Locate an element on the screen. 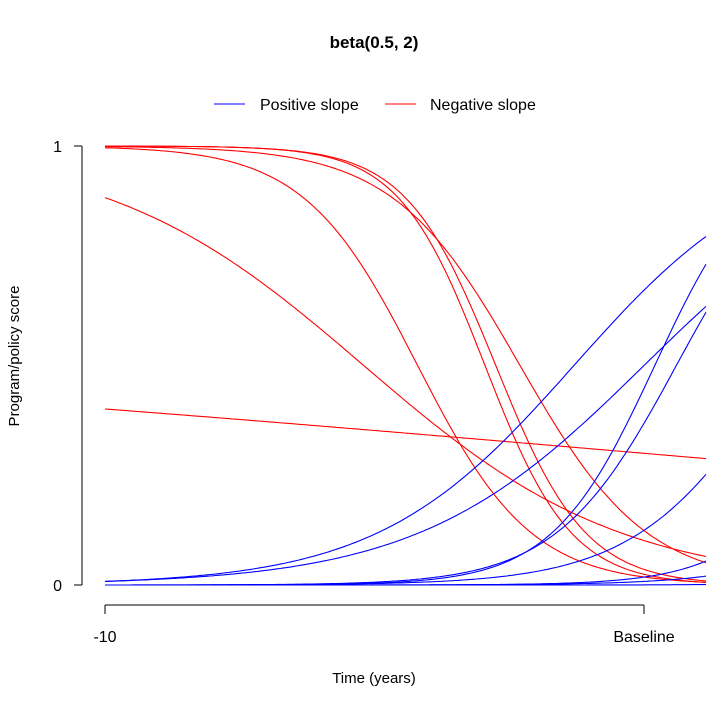 The width and height of the screenshot is (707, 707). legend-label-positive: Positive slope is located at coordinates (309, 105).